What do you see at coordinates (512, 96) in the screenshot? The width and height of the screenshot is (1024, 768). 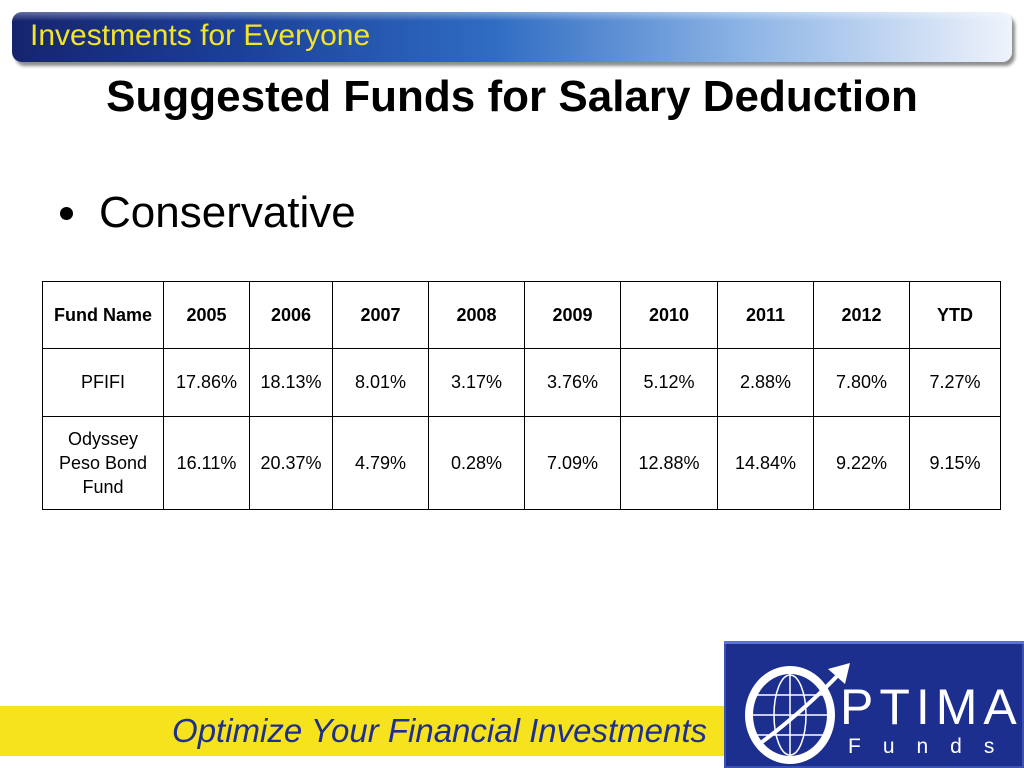 I see `slide-title: Suggested Funds for Salary Deduction` at bounding box center [512, 96].